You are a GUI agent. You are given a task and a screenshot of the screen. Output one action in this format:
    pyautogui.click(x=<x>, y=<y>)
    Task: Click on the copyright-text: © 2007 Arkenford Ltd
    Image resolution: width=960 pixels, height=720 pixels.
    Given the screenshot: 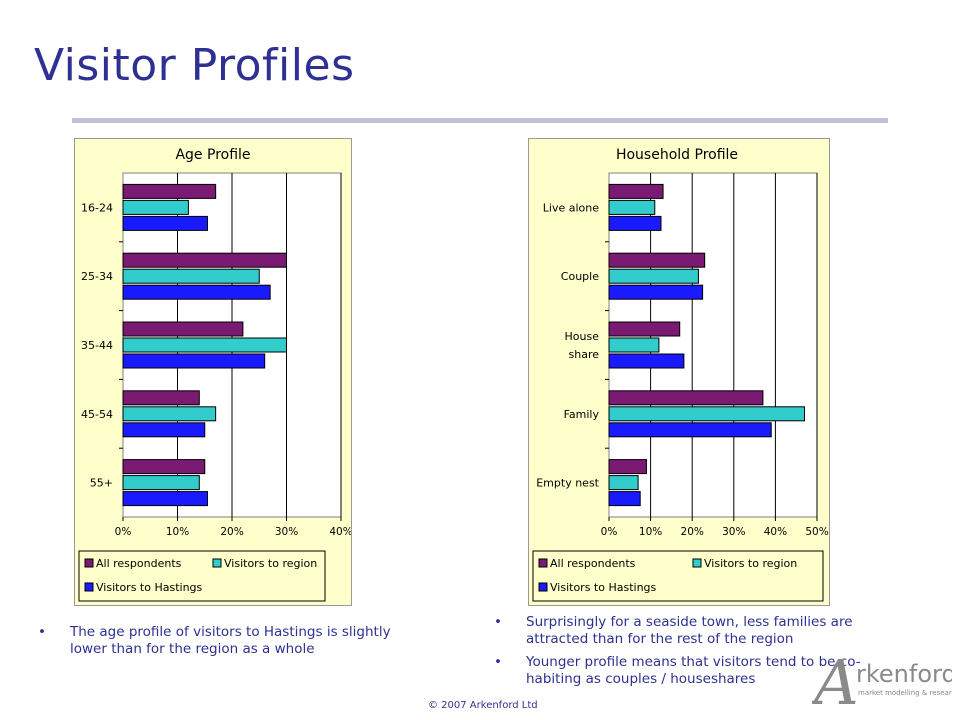 What is the action you would take?
    pyautogui.click(x=483, y=705)
    